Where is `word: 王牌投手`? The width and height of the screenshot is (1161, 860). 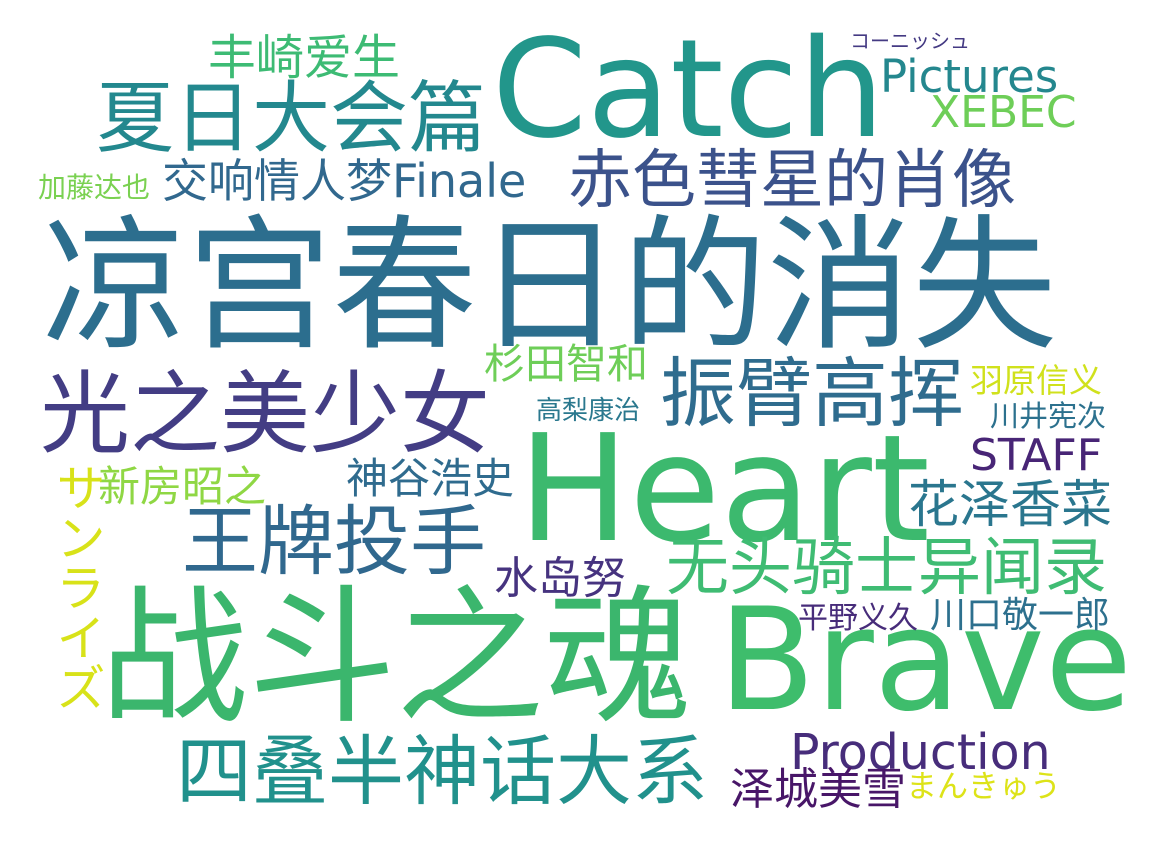 word: 王牌投手 is located at coordinates (334, 541).